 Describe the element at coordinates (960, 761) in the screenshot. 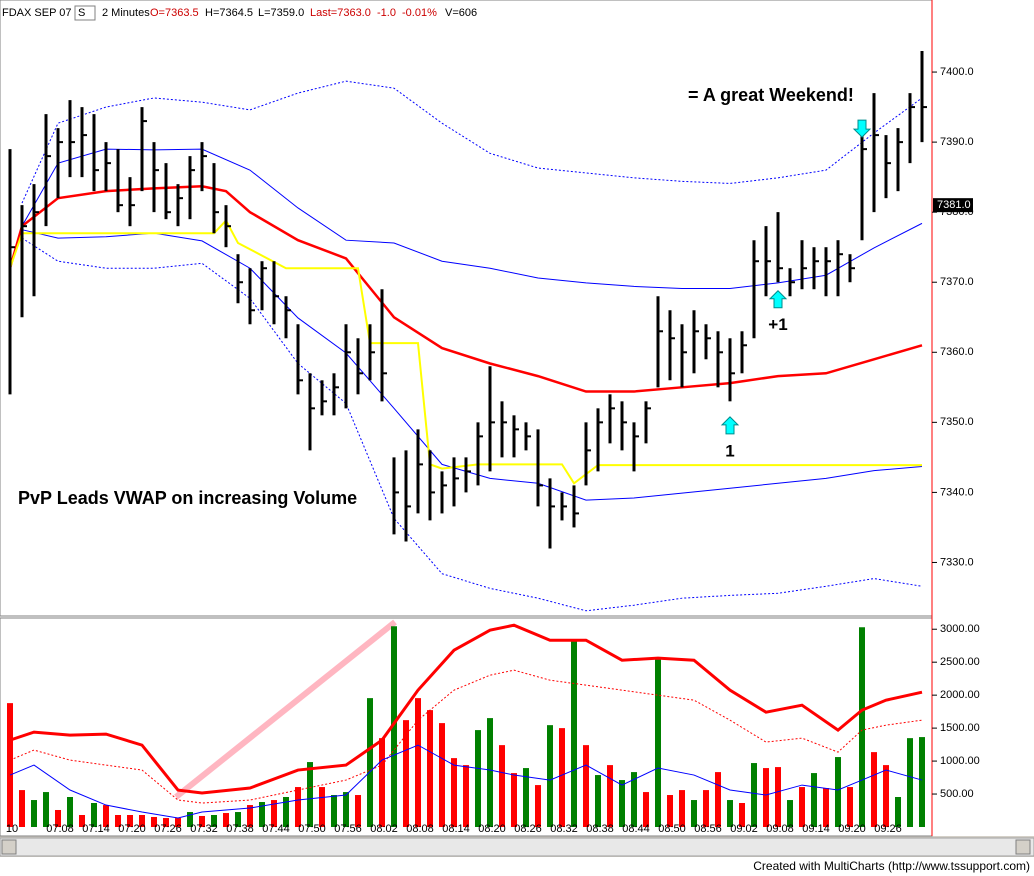

I see `y-tick-label: 1000.00` at that location.